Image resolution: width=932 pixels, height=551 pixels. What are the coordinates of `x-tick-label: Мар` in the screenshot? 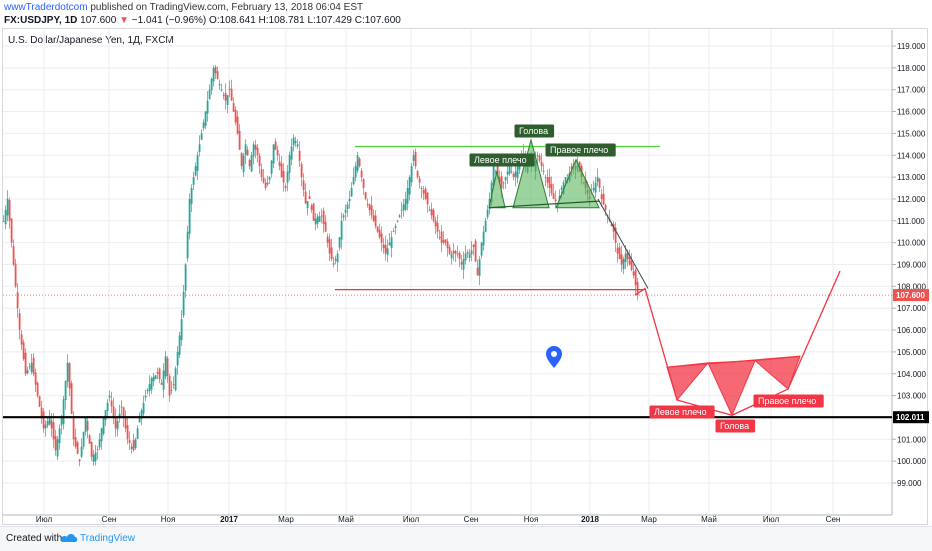 It's located at (649, 519).